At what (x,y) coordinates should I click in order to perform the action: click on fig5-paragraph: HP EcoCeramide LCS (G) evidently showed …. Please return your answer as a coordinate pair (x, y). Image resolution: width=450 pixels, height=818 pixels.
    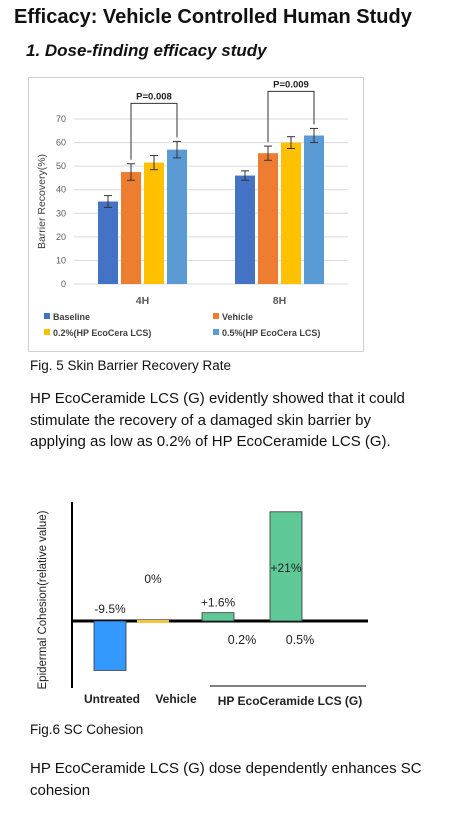
    Looking at the image, I should click on (217, 420).